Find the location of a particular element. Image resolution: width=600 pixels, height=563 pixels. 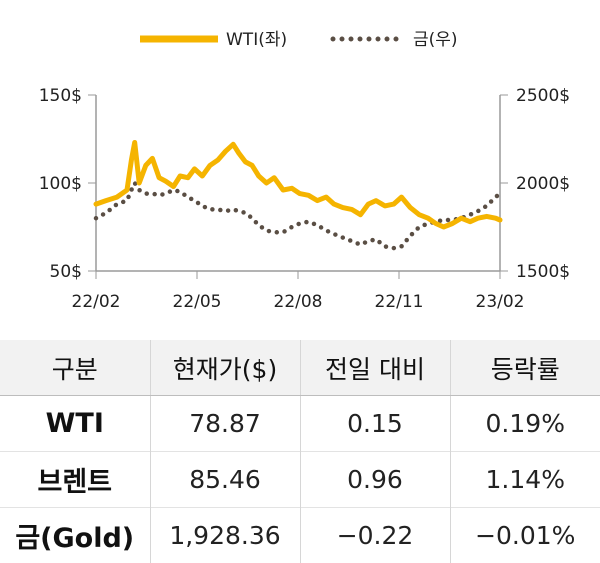

x-tick-label: 22/11 is located at coordinates (399, 302).